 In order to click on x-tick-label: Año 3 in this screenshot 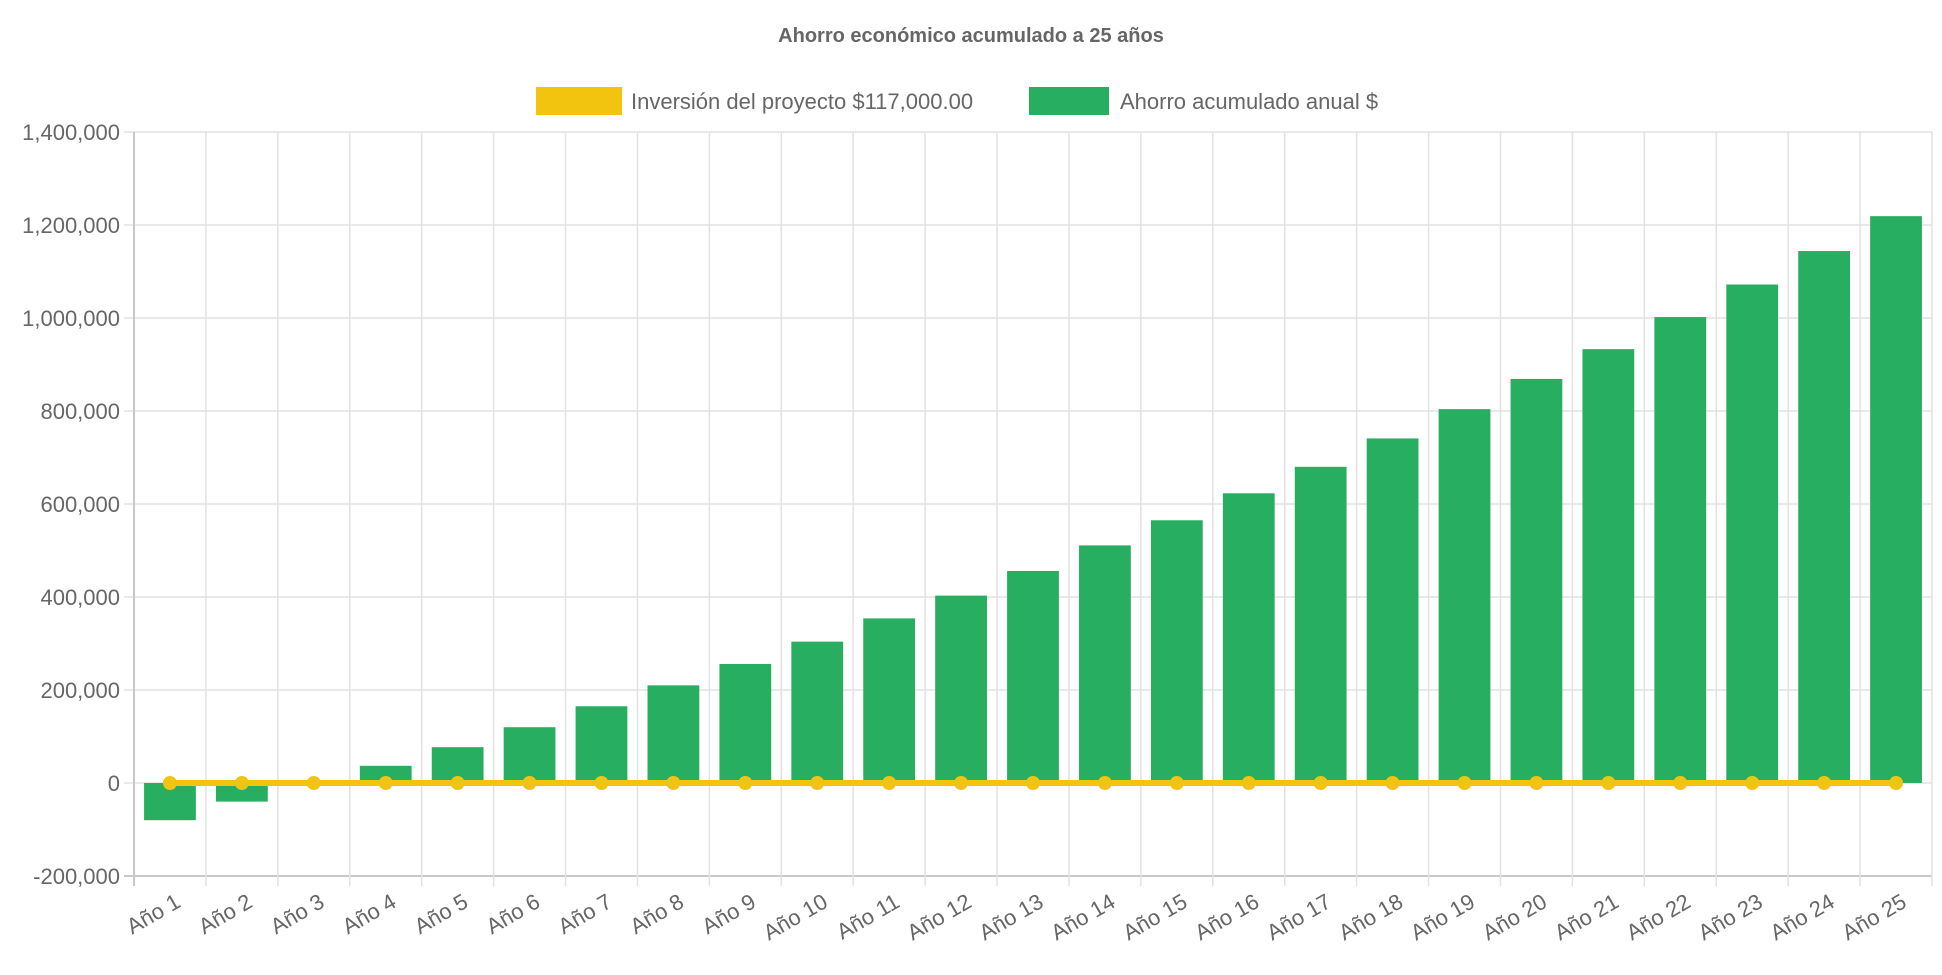, I will do `click(297, 914)`.